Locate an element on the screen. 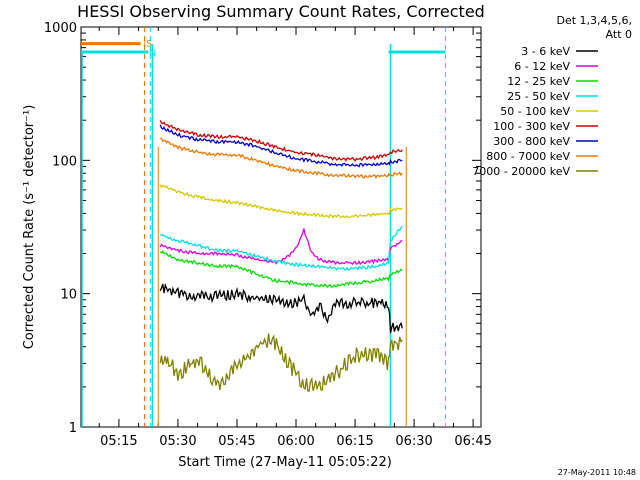 The width and height of the screenshot is (640, 480). x-tick-label: 06:00 is located at coordinates (295, 441).